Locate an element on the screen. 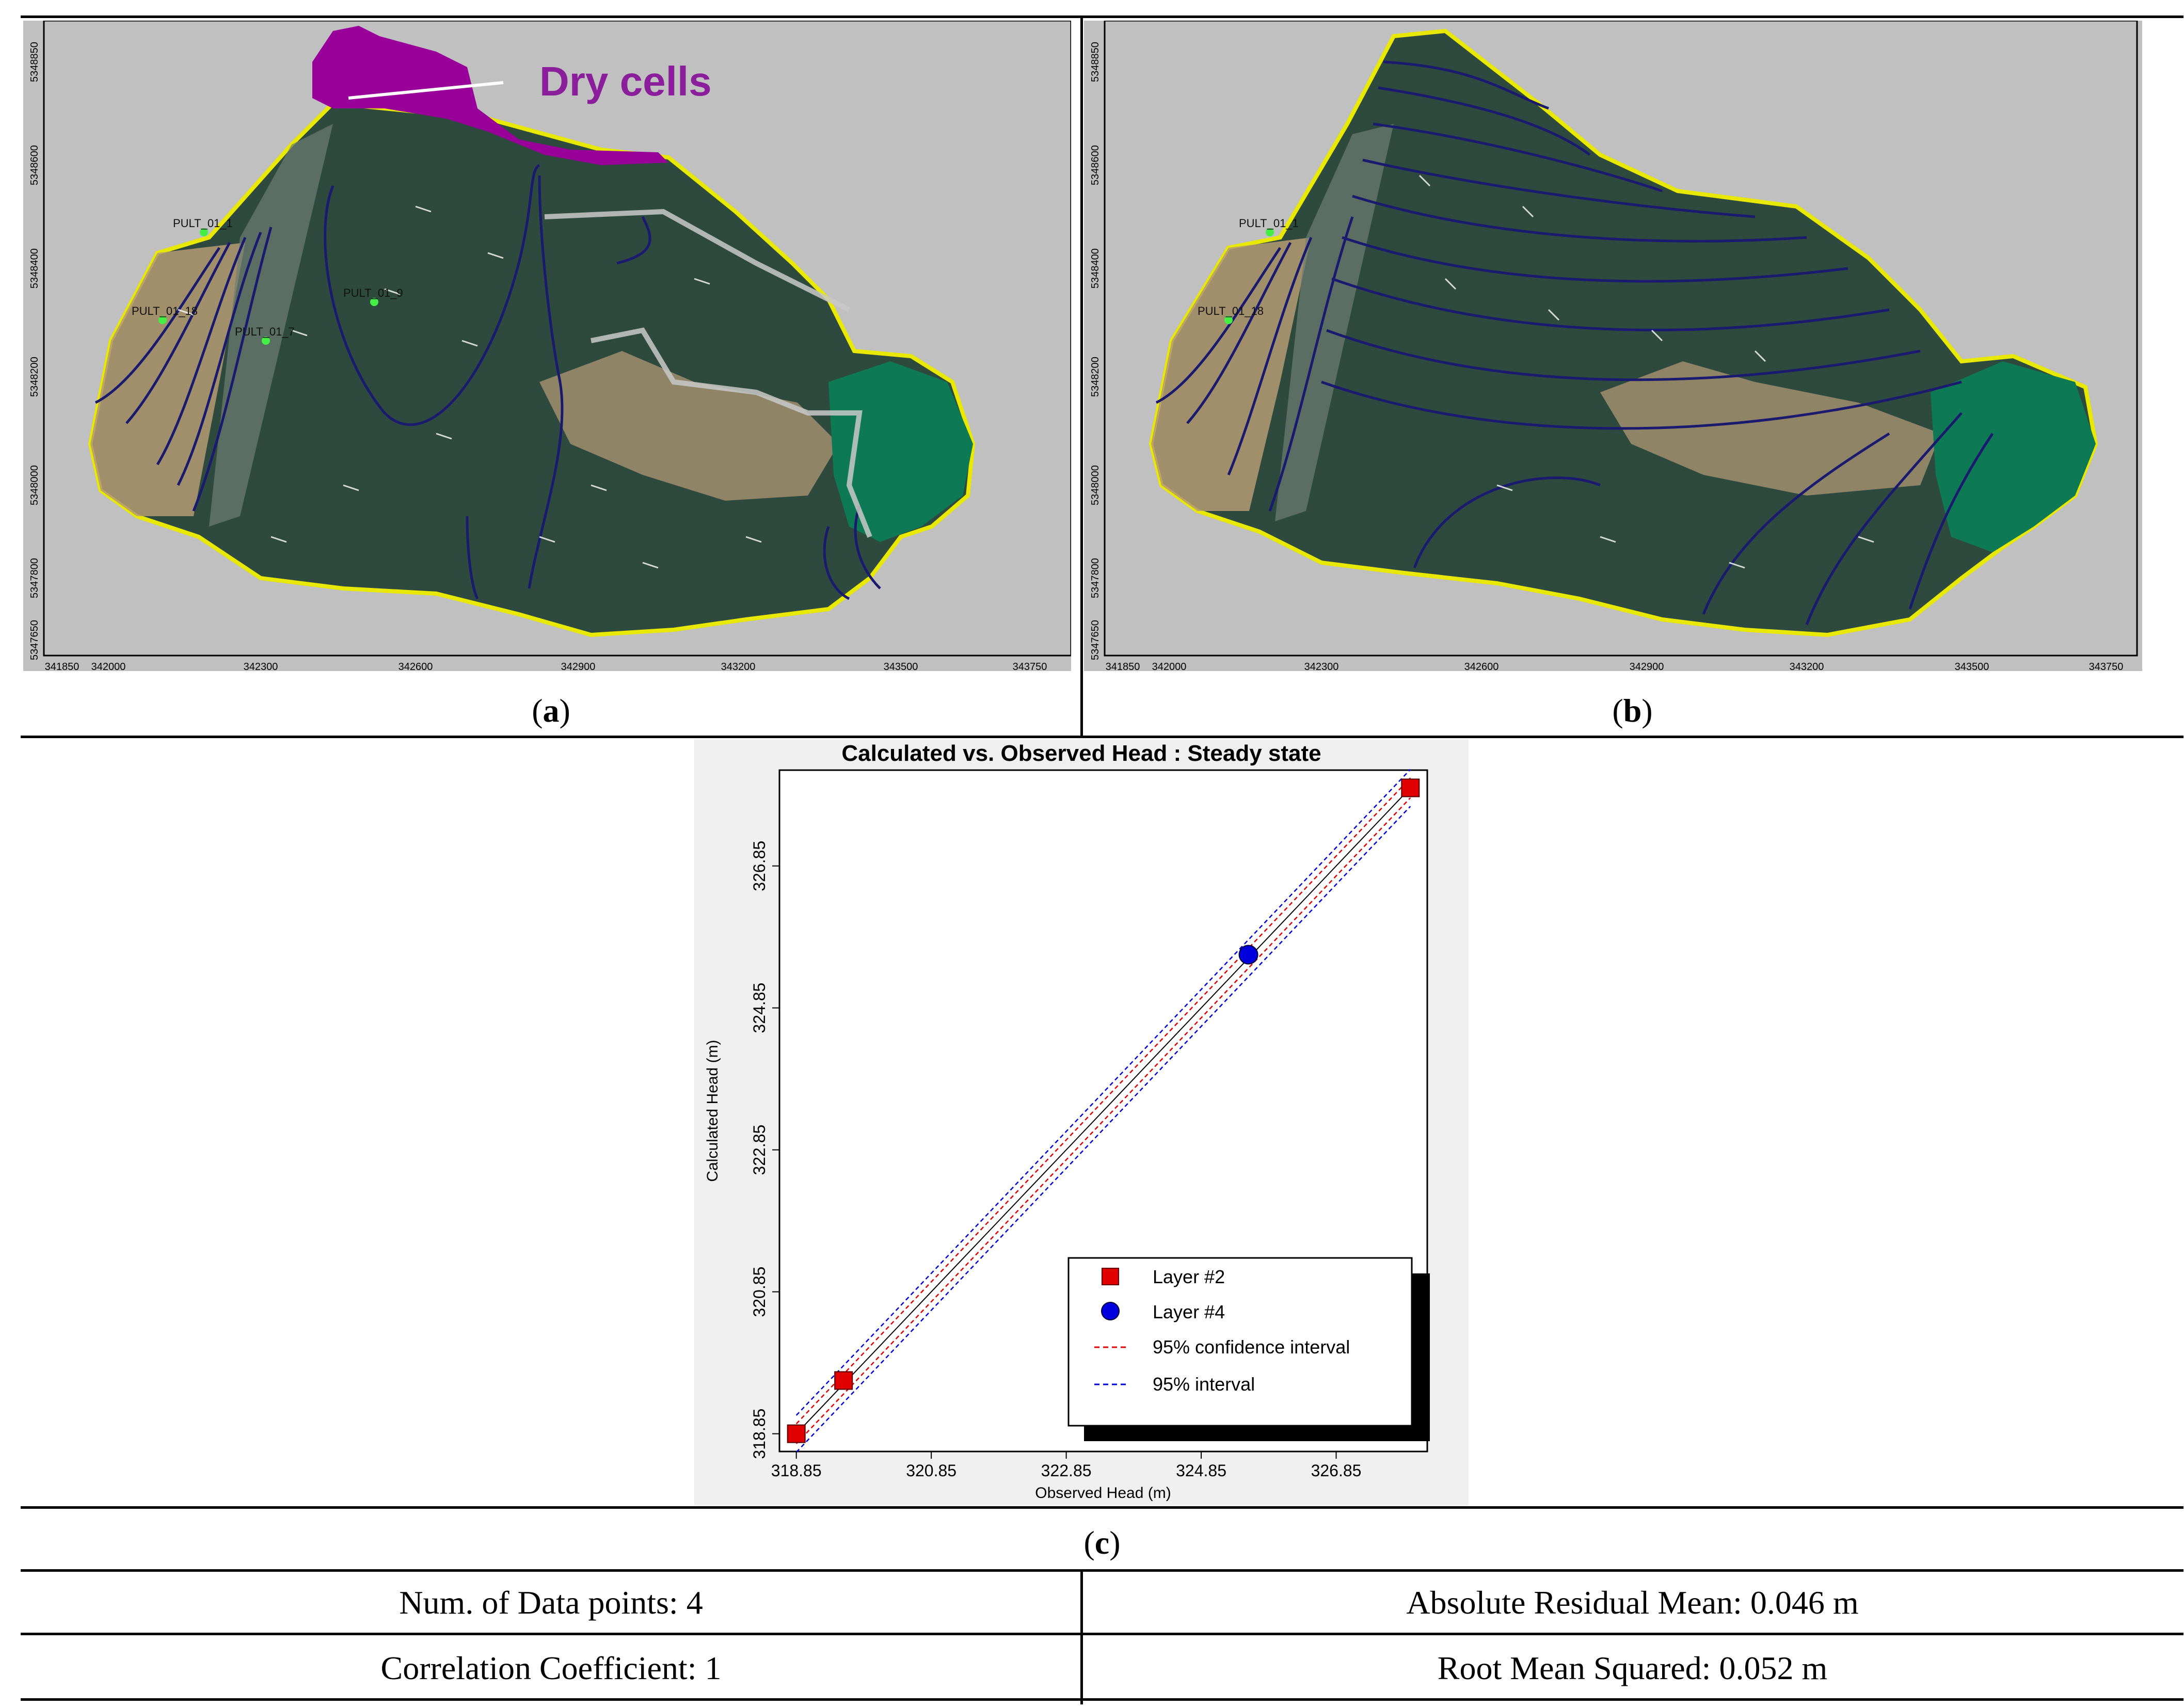  x-tick-label: 324.85 is located at coordinates (1201, 1470).